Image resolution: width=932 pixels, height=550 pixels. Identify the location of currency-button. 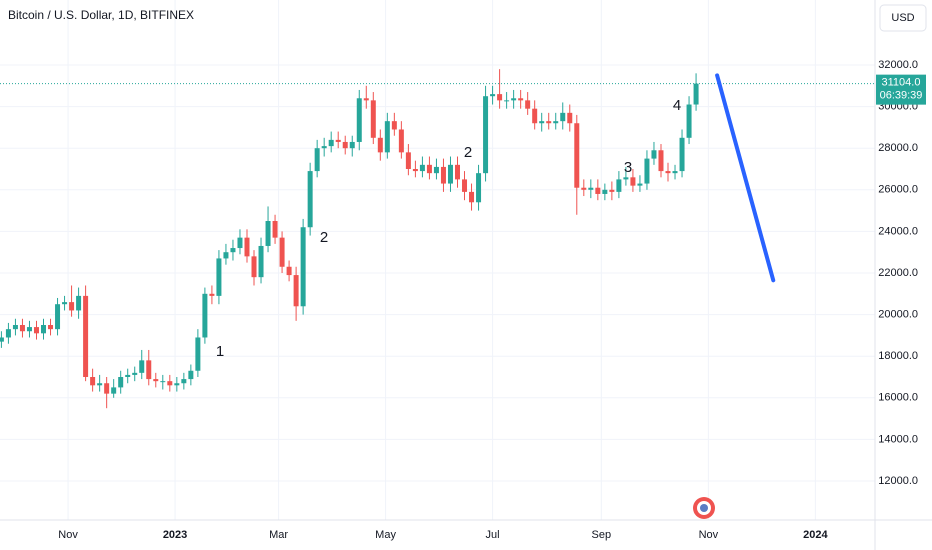
(903, 18).